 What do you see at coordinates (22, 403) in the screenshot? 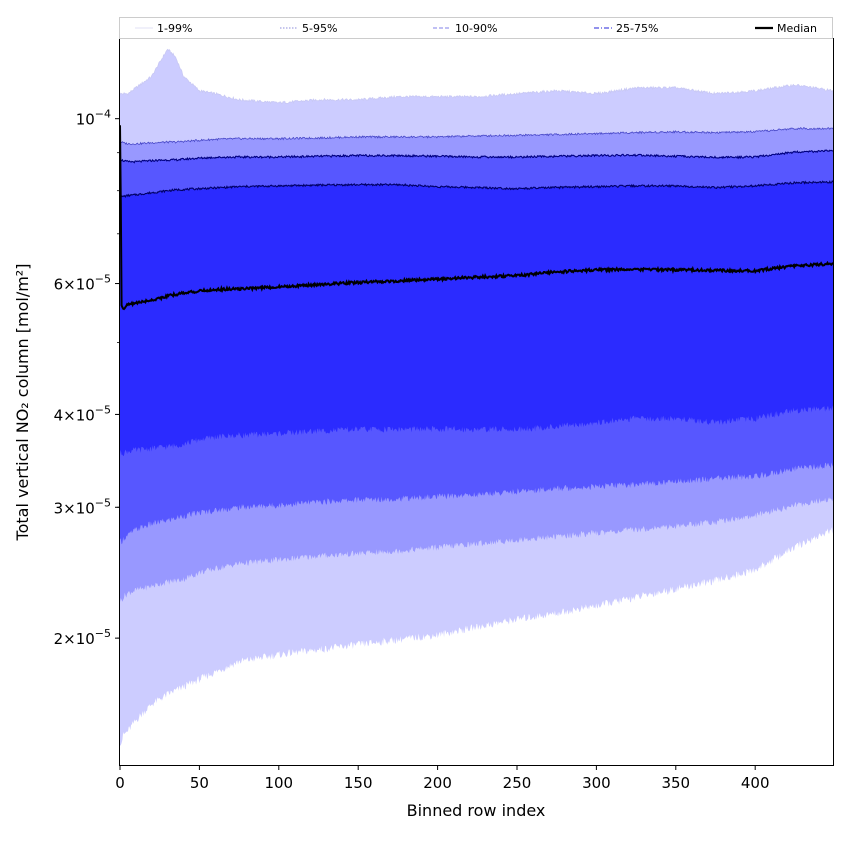
I see `y-axis-label: Total vertical NO₂ column [mol/m²]` at bounding box center [22, 403].